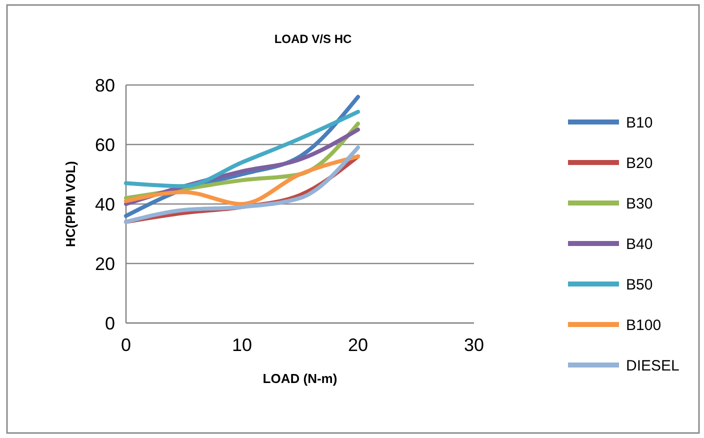 This screenshot has width=704, height=438. What do you see at coordinates (639, 163) in the screenshot?
I see `legend-label: B20` at bounding box center [639, 163].